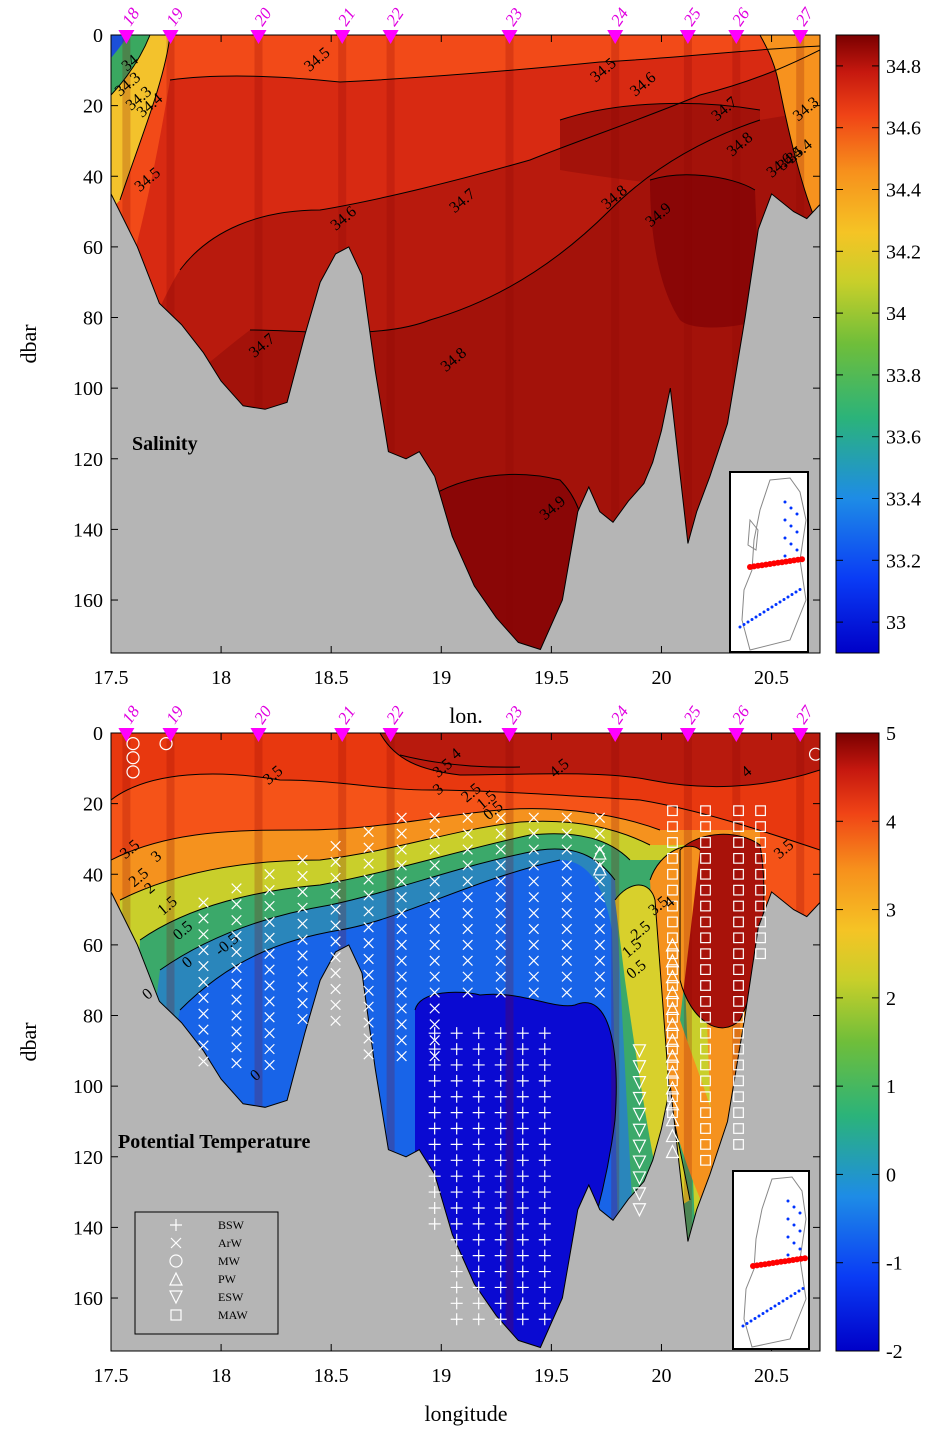 The image size is (933, 1431). Describe the element at coordinates (891, 734) in the screenshot. I see `colorbar-tick-label: 5` at that location.